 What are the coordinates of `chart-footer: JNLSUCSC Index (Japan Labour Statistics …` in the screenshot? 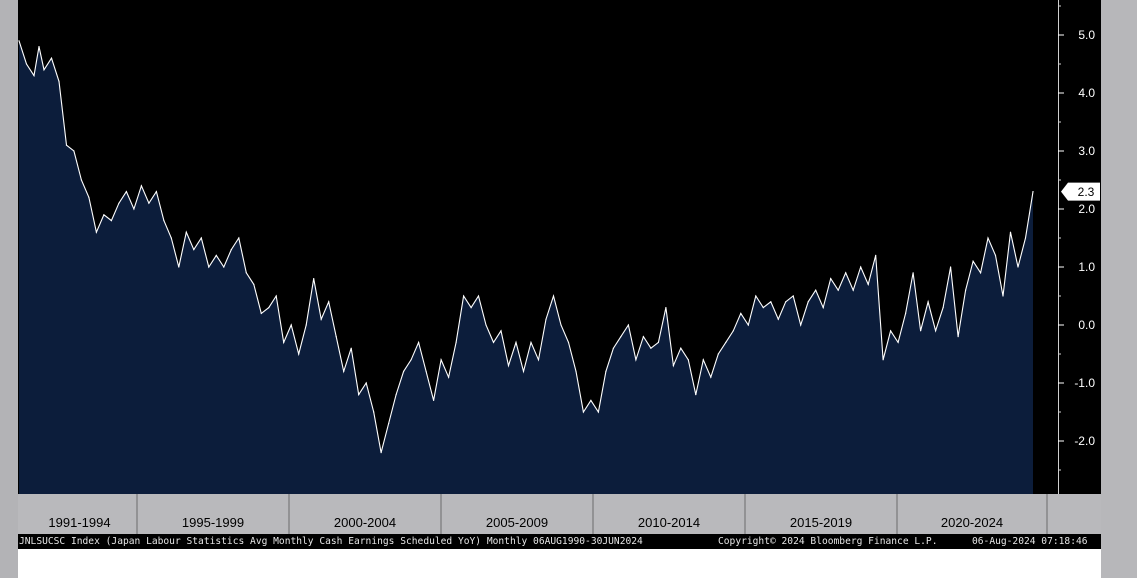 It's located at (559, 541).